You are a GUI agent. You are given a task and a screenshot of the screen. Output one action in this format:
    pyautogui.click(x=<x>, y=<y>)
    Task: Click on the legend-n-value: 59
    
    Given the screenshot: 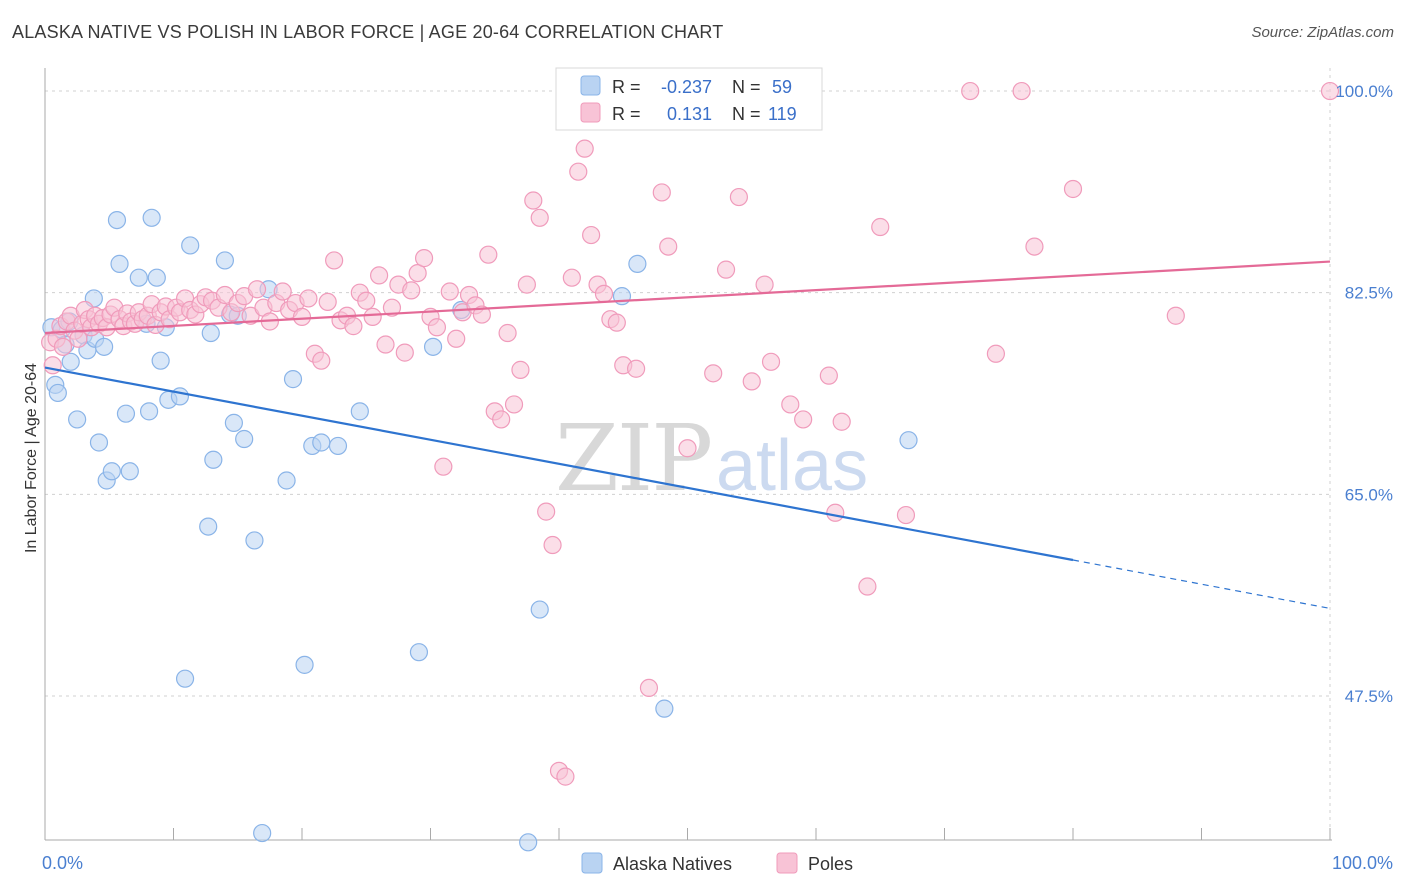 What is the action you would take?
    pyautogui.click(x=782, y=87)
    